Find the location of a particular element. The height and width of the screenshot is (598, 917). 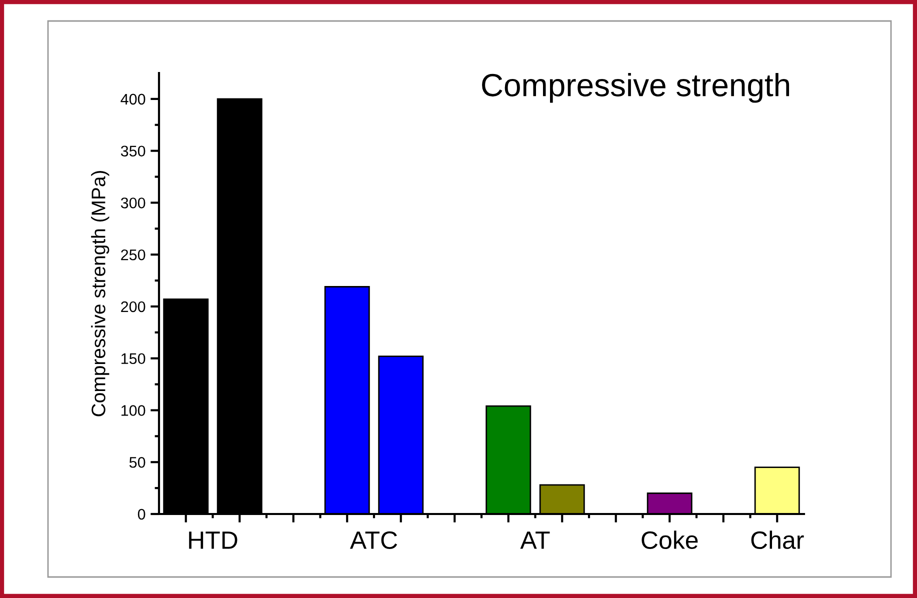

y-tick-label: 200 is located at coordinates (133, 306).